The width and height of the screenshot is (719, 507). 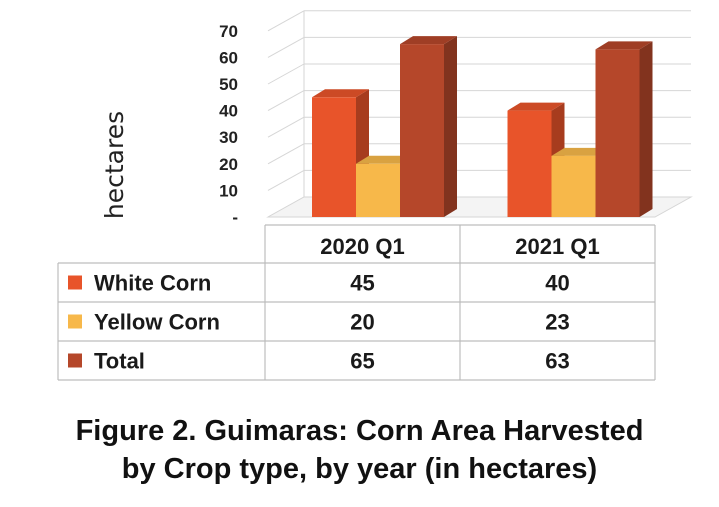 I want to click on y-axis-label: hectares, so click(x=114, y=165).